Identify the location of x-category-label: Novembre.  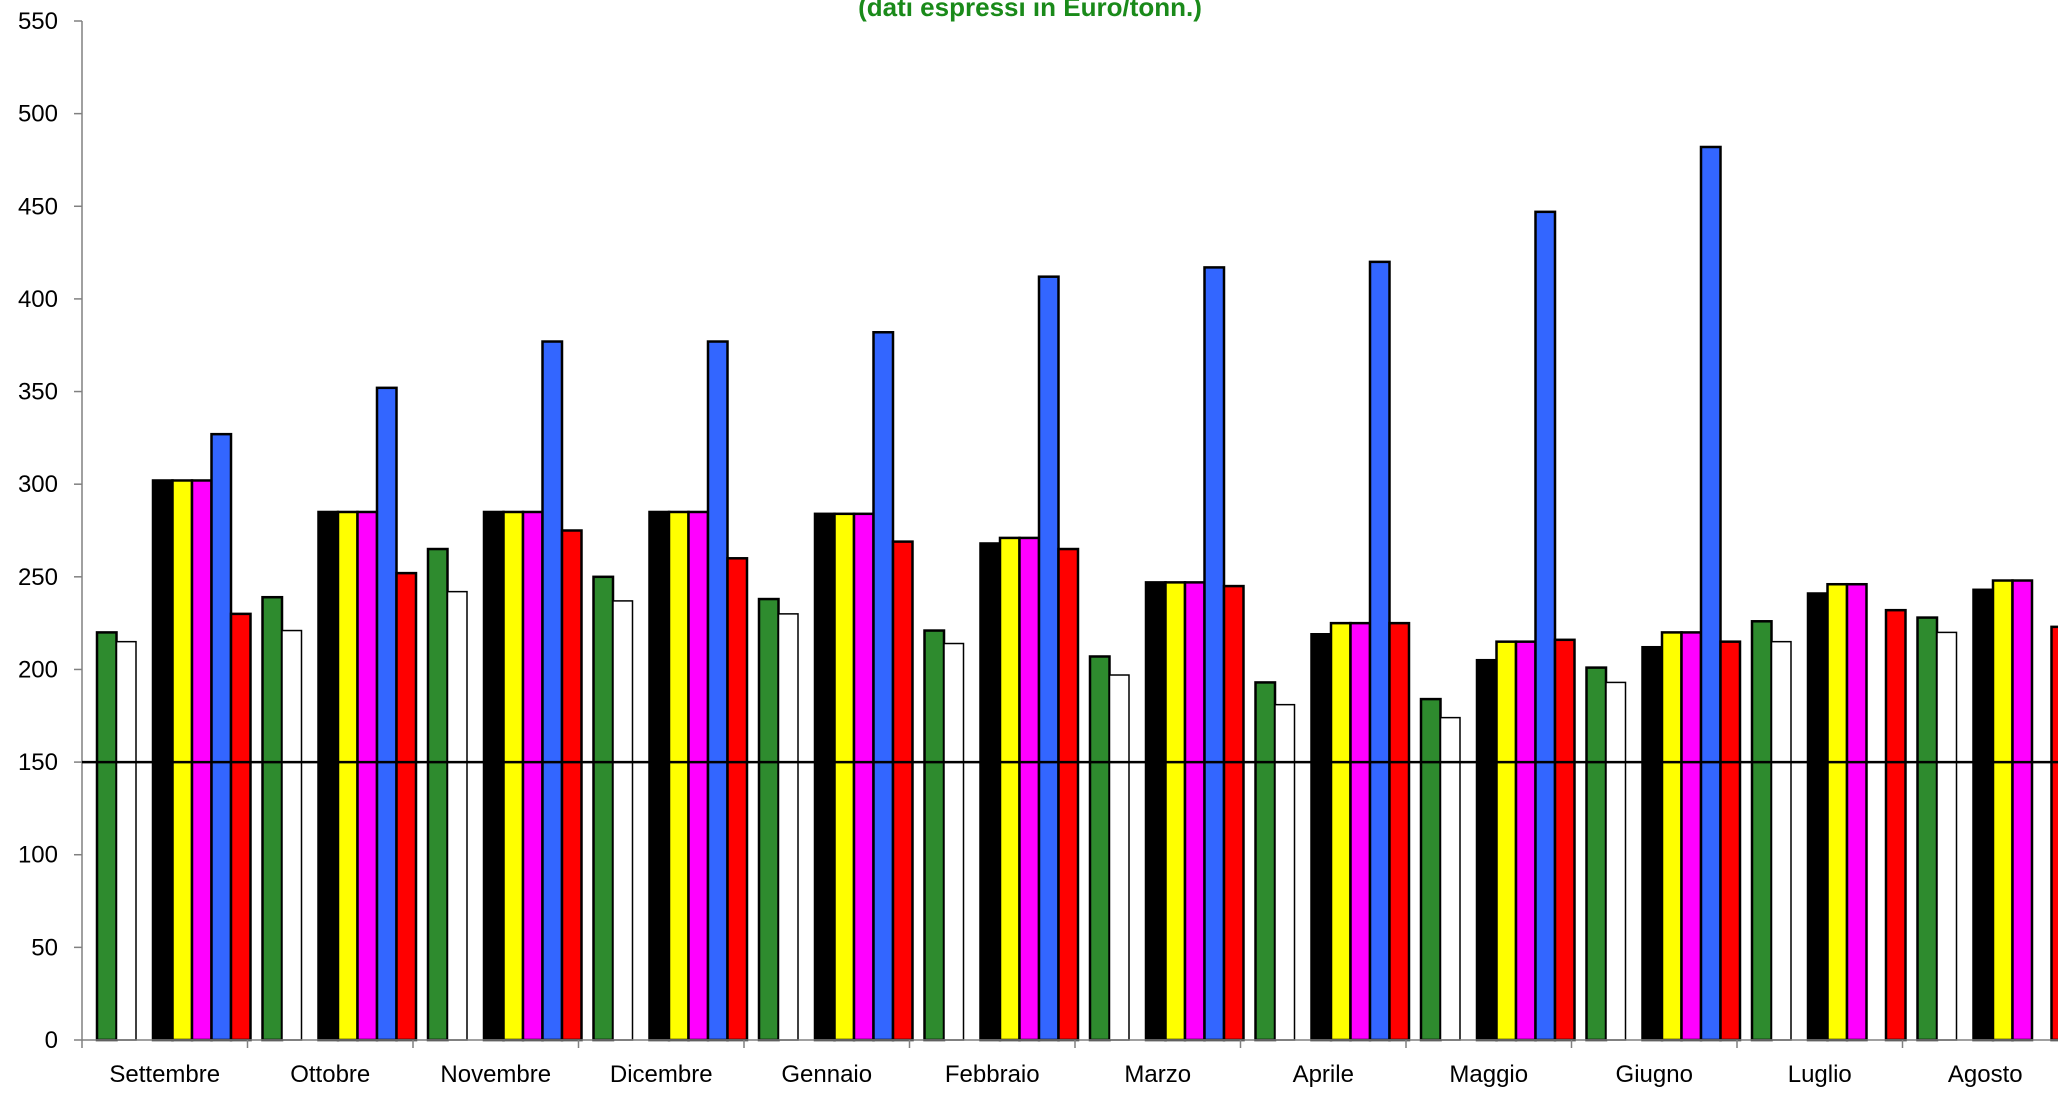
(495, 1074).